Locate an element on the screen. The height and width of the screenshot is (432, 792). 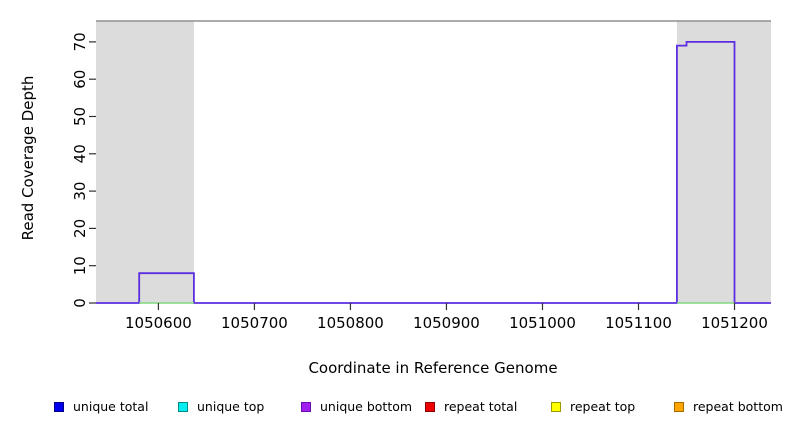
legend-swatch-unique-total is located at coordinates (59, 407).